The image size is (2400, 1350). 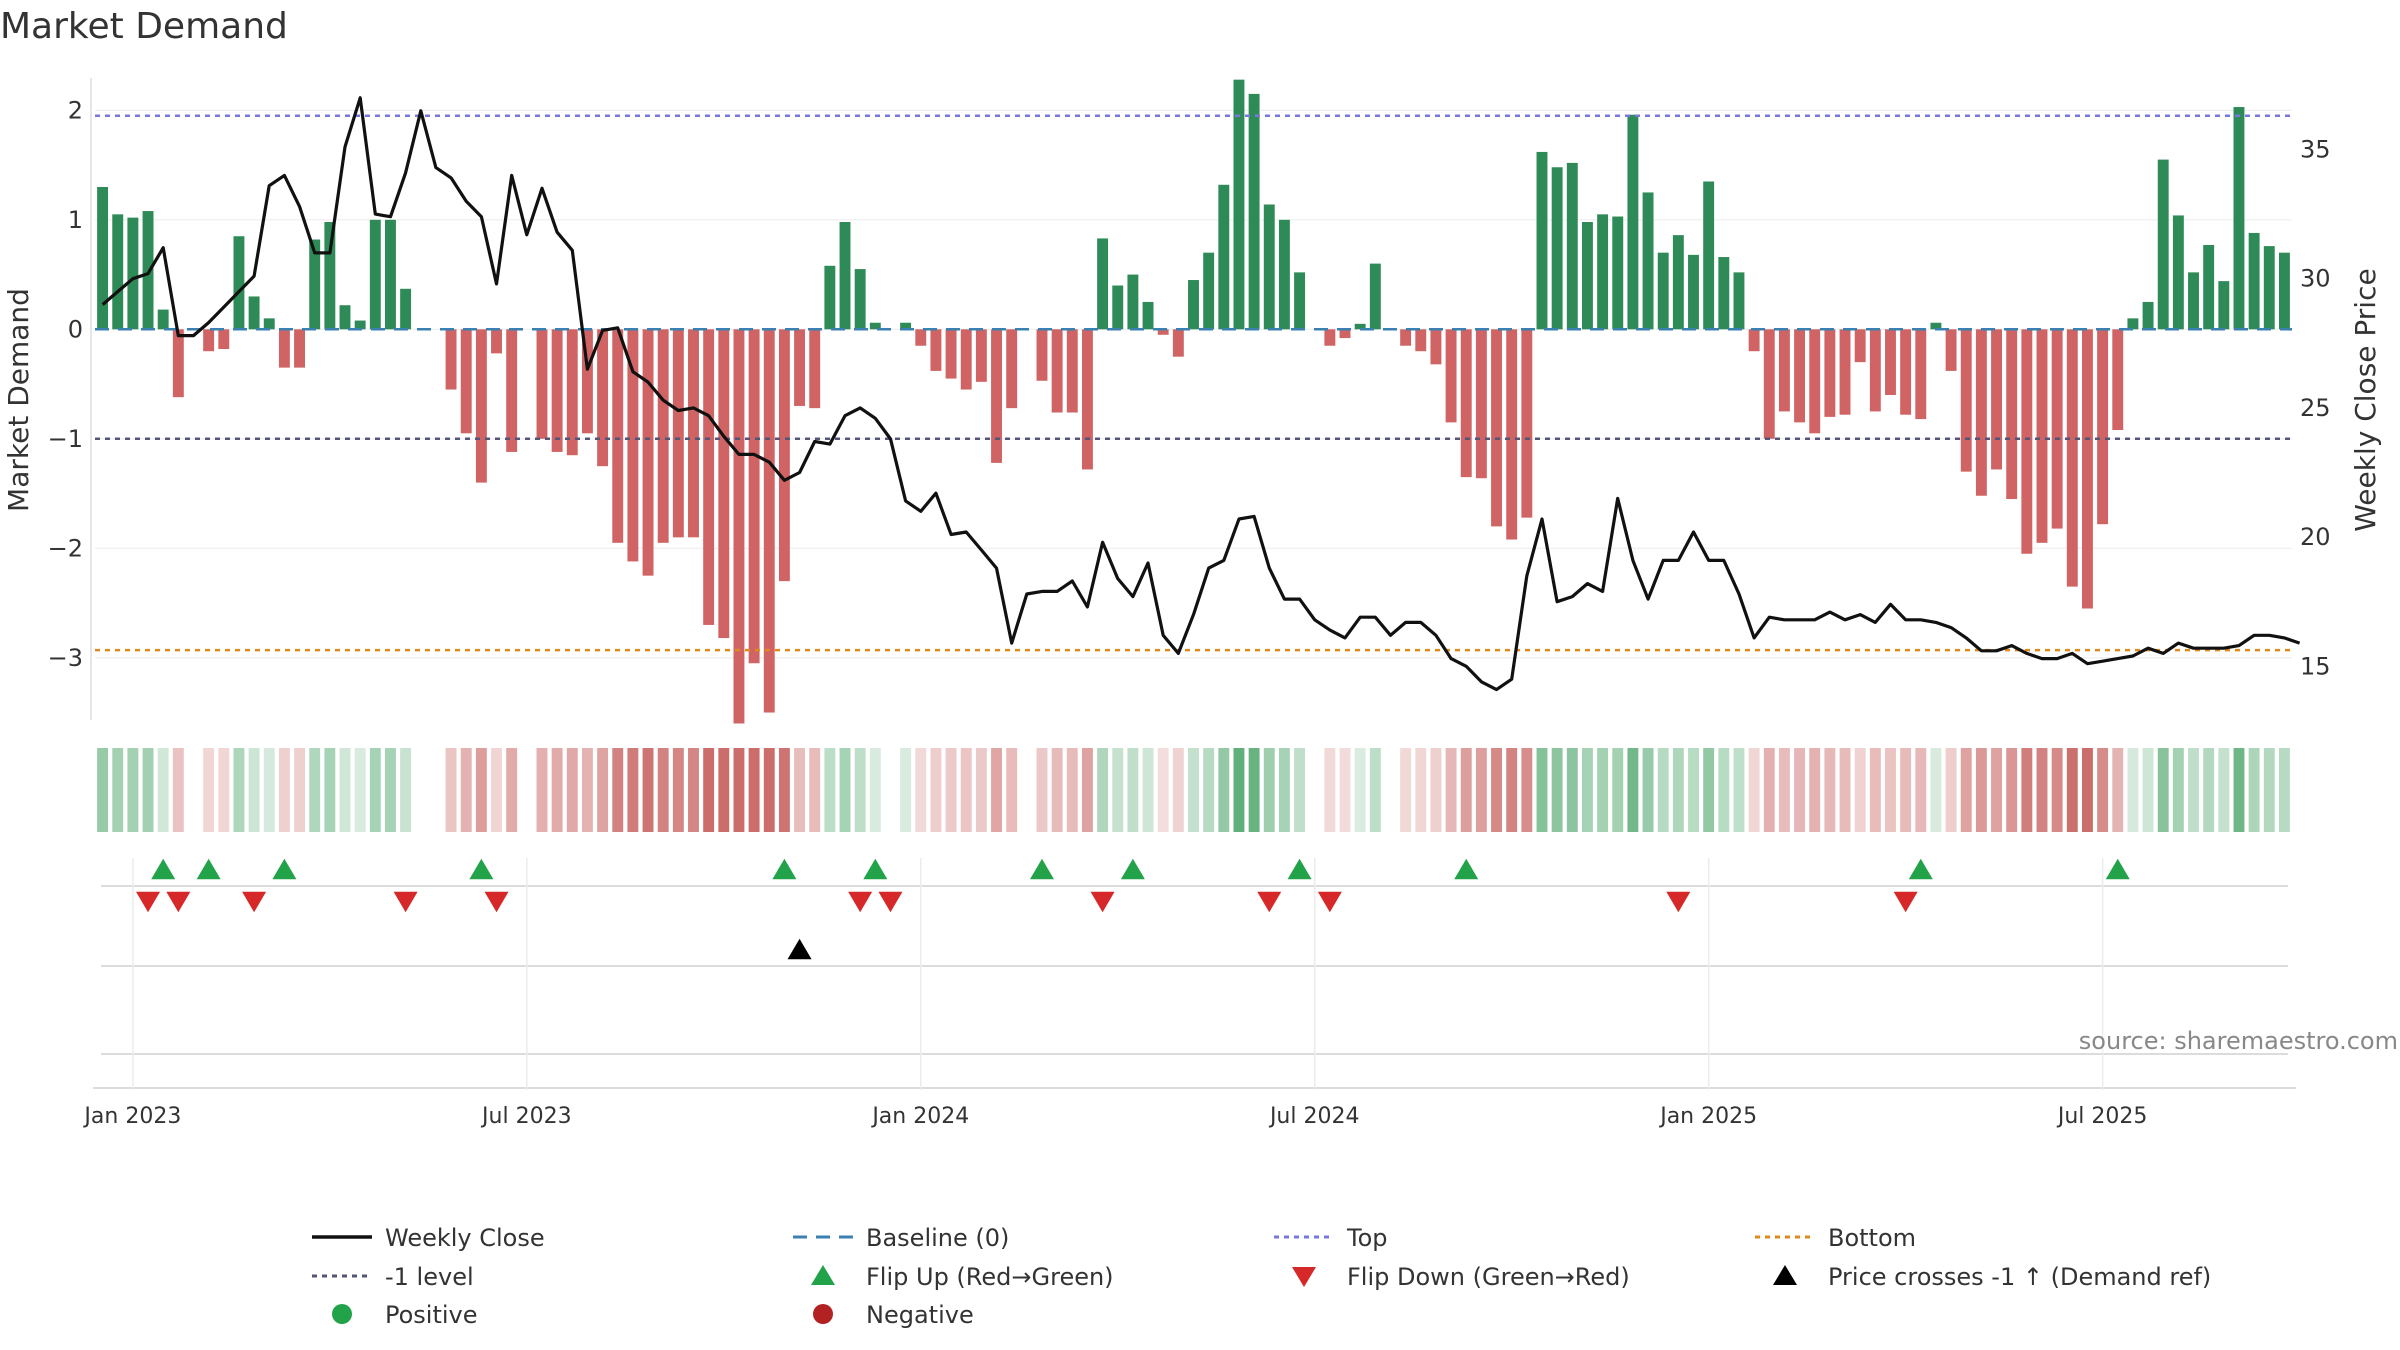 I want to click on x-tick-label: Jan 2024, so click(x=919, y=1116).